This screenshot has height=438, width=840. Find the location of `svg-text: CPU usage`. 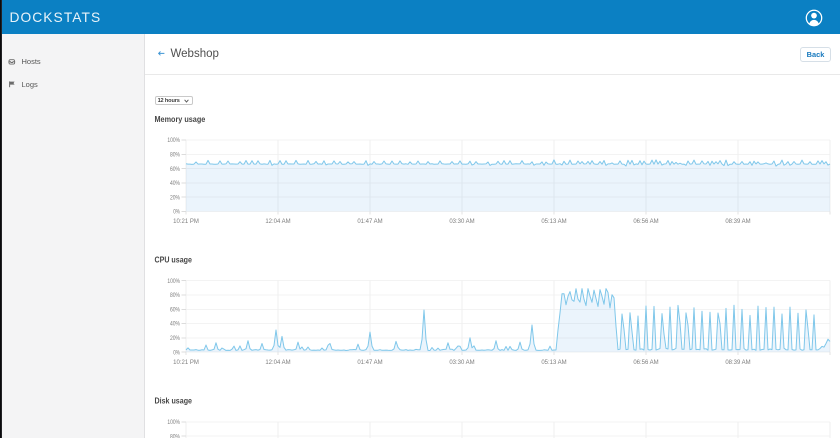

svg-text: CPU usage is located at coordinates (174, 260).